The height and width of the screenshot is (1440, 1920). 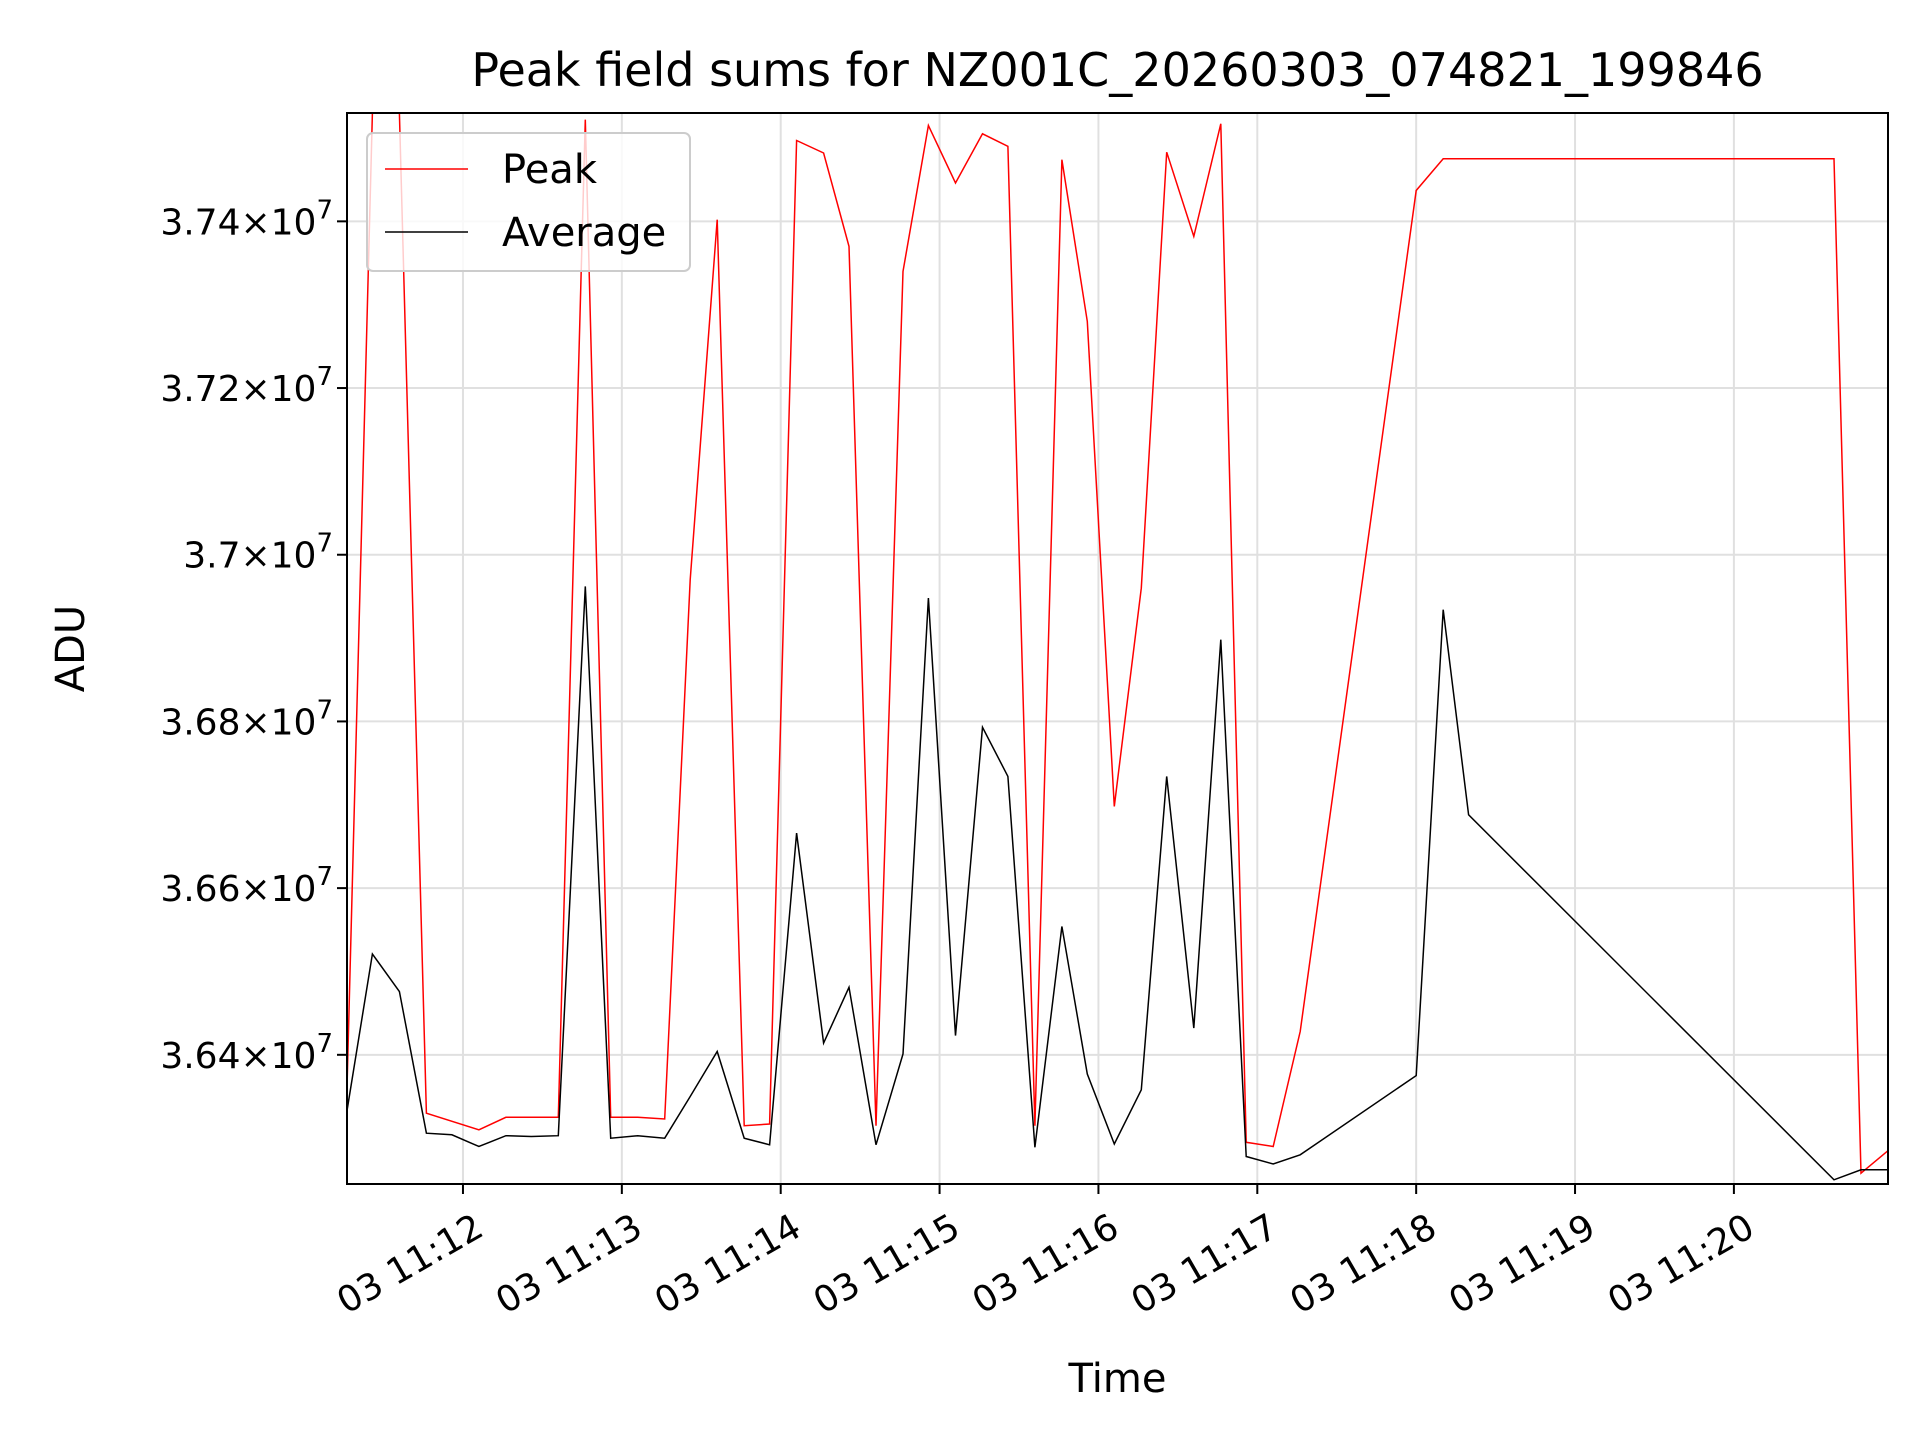 What do you see at coordinates (246, 719) in the screenshot?
I see `y-tick-label: 3.68×107` at bounding box center [246, 719].